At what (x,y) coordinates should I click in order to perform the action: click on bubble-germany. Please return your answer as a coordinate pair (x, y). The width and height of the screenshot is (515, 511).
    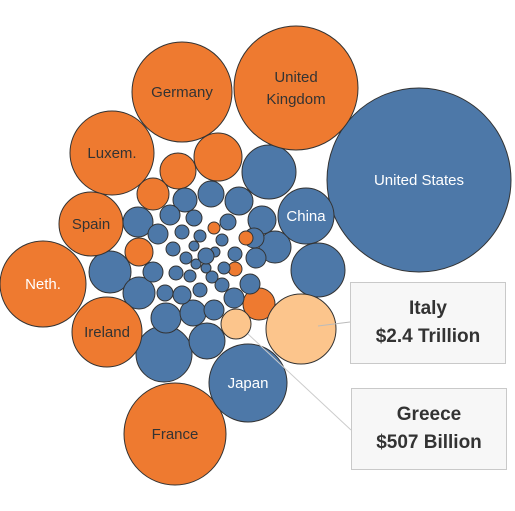
    Looking at the image, I should click on (182, 92).